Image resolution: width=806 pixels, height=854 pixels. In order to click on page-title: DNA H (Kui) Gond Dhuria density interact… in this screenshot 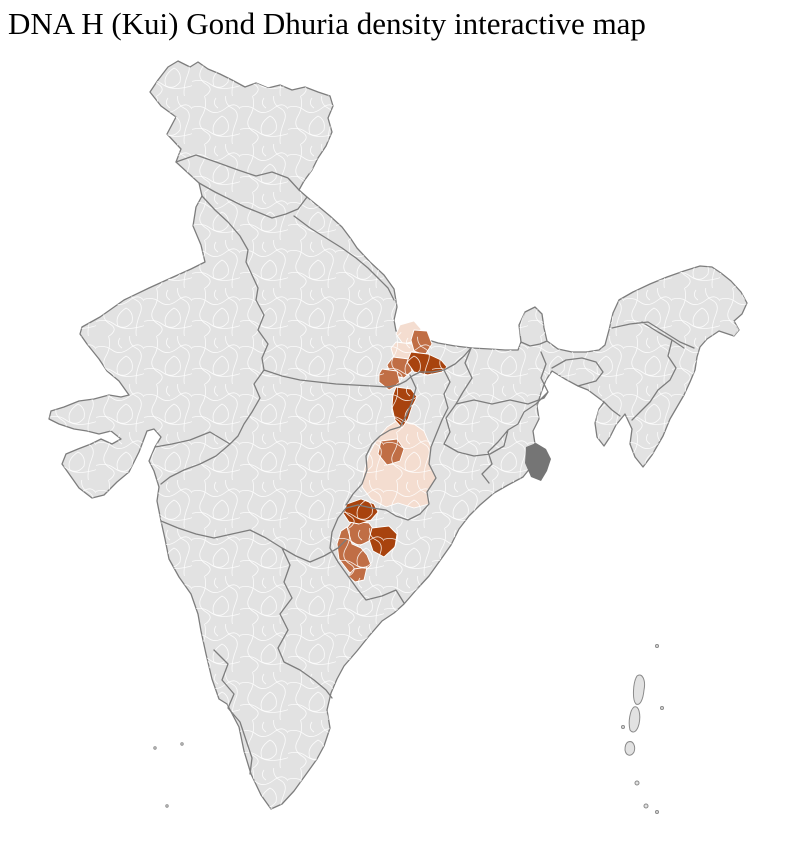, I will do `click(327, 23)`.